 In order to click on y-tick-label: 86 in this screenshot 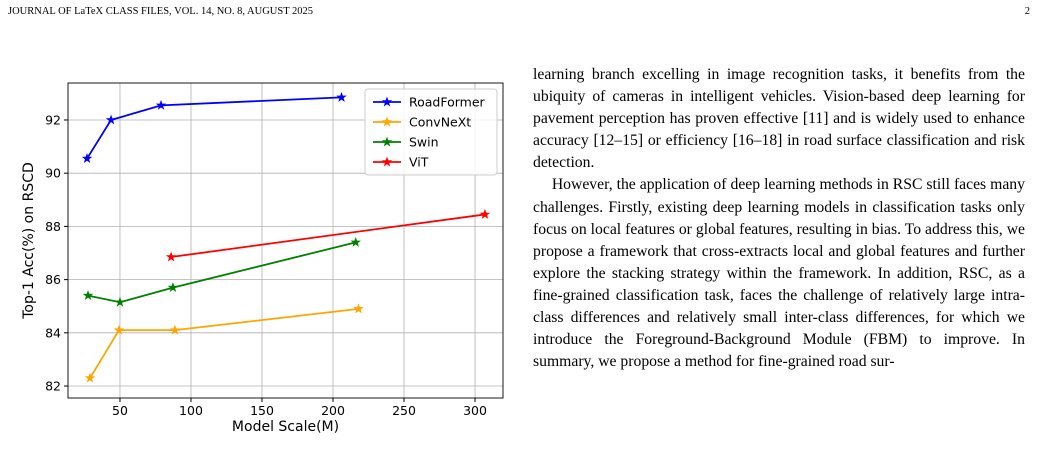, I will do `click(53, 279)`.